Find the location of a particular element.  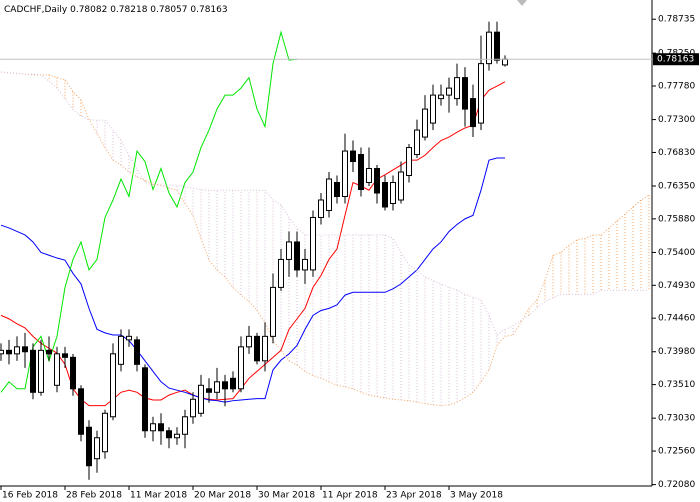

y-tick-label: 0.75880 is located at coordinates (676, 219).